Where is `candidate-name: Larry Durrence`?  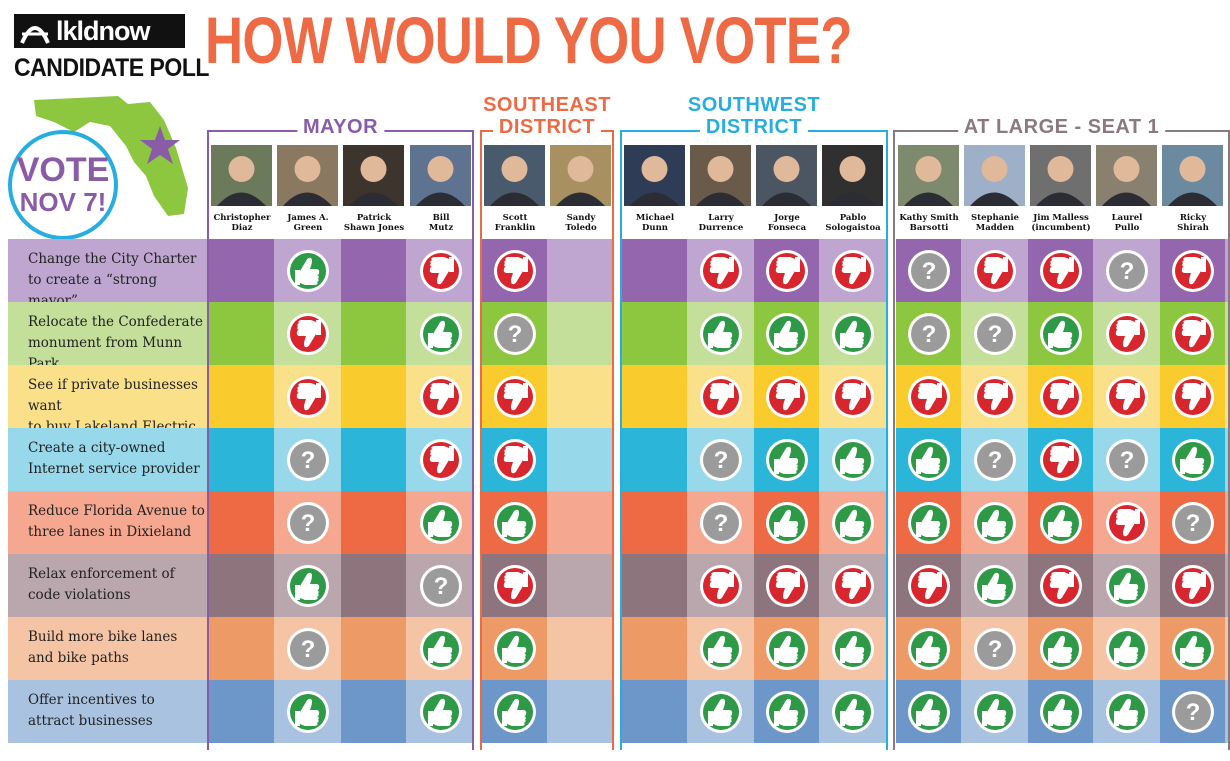
candidate-name: Larry Durrence is located at coordinates (721, 223).